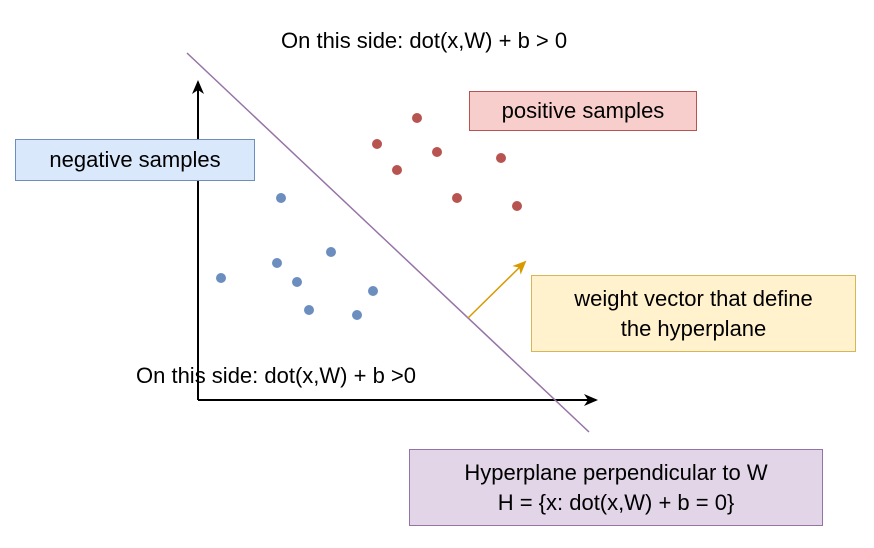 This screenshot has width=874, height=548. I want to click on positive-samples-box: positive samples, so click(583, 111).